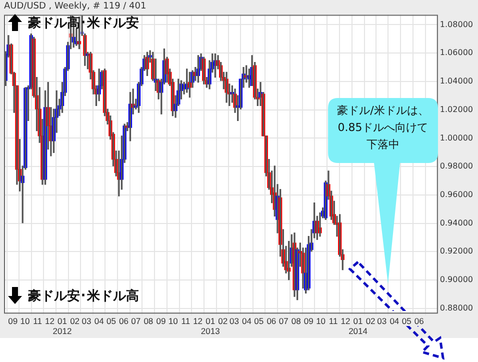 This screenshot has height=362, width=478. Describe the element at coordinates (75, 7) in the screenshot. I see `chart-title: AUD/USD , Weekly, # 119 / 401` at that location.